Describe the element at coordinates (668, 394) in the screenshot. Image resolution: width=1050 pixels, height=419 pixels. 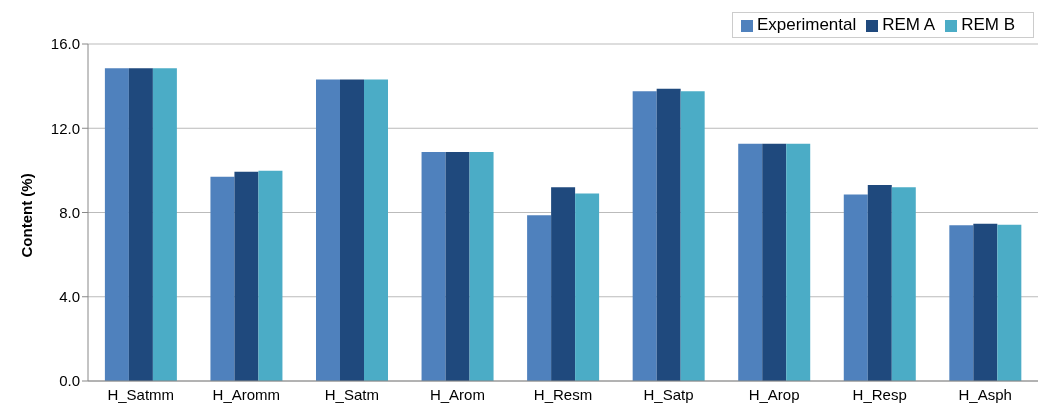
I see `x-tick-label: H_Satp` at that location.